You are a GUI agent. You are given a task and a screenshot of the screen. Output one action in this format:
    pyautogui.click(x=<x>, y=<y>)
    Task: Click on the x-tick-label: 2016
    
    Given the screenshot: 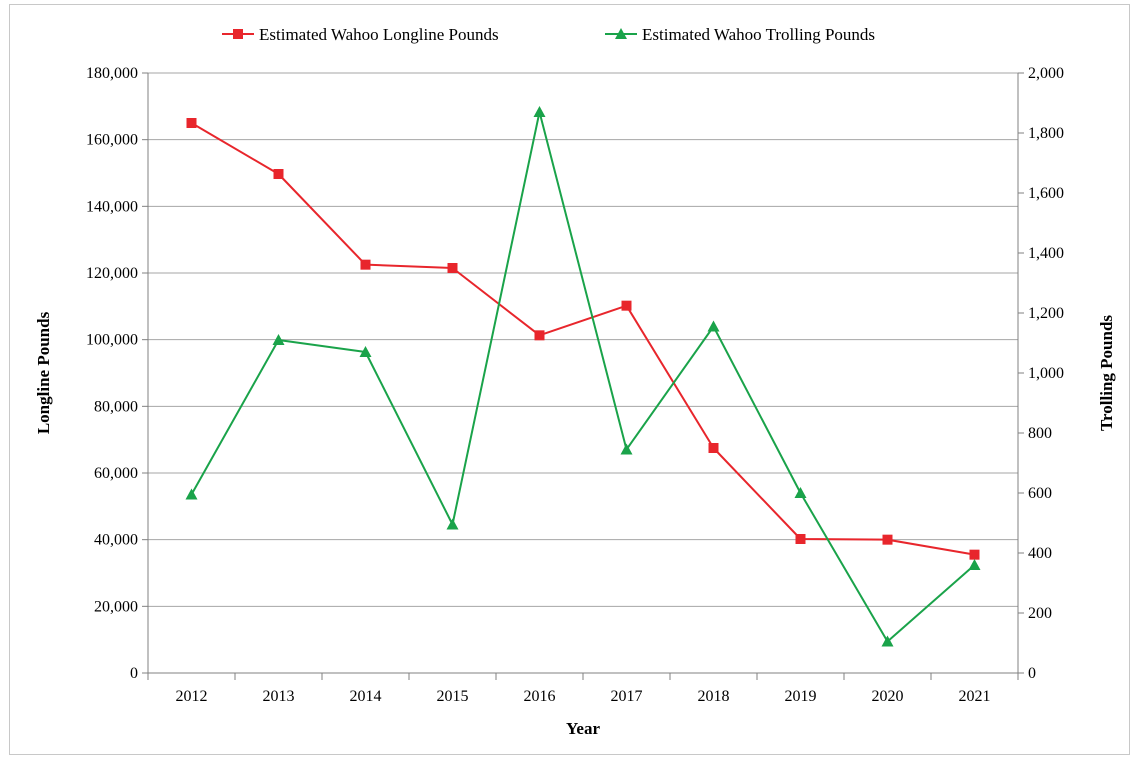 What is the action you would take?
    pyautogui.click(x=540, y=696)
    